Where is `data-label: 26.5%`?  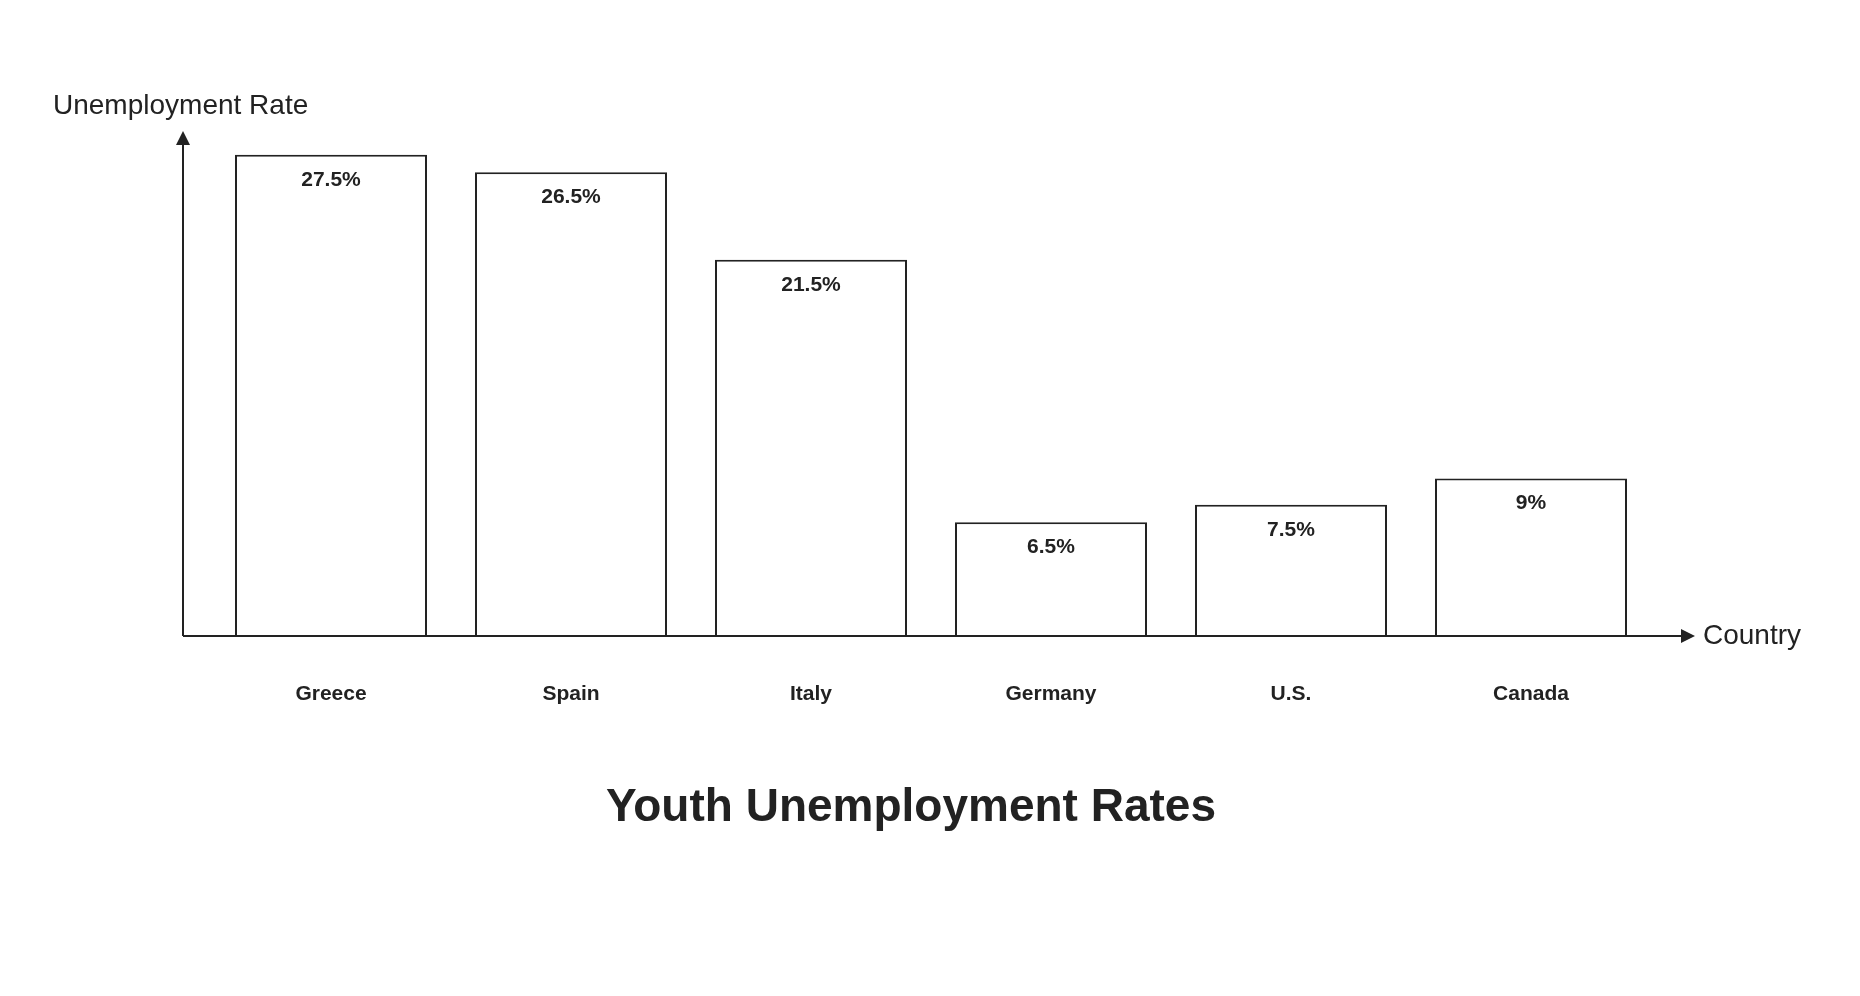
data-label: 26.5% is located at coordinates (571, 196).